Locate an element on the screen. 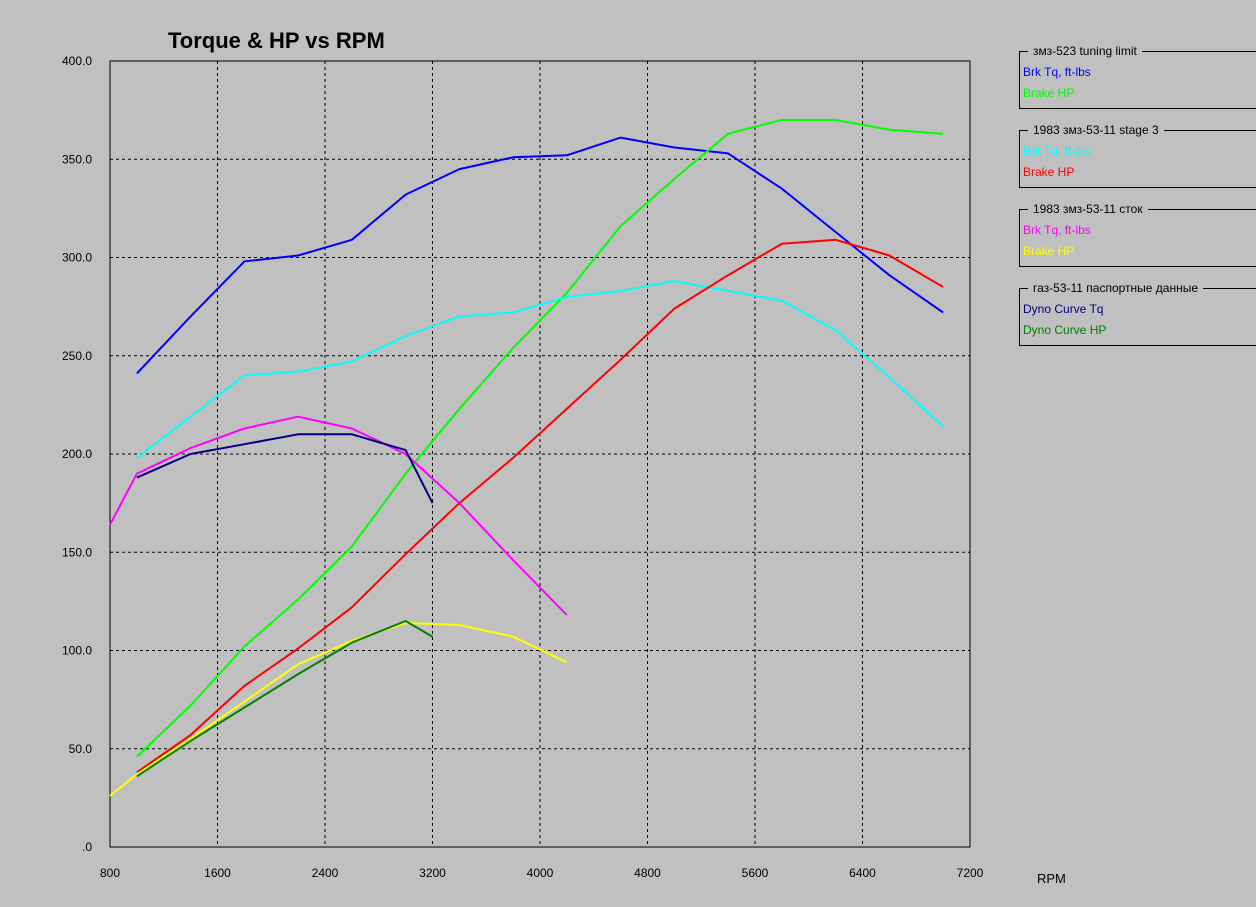 The height and width of the screenshot is (907, 1256). x-axis-label: RPM is located at coordinates (1051, 878).